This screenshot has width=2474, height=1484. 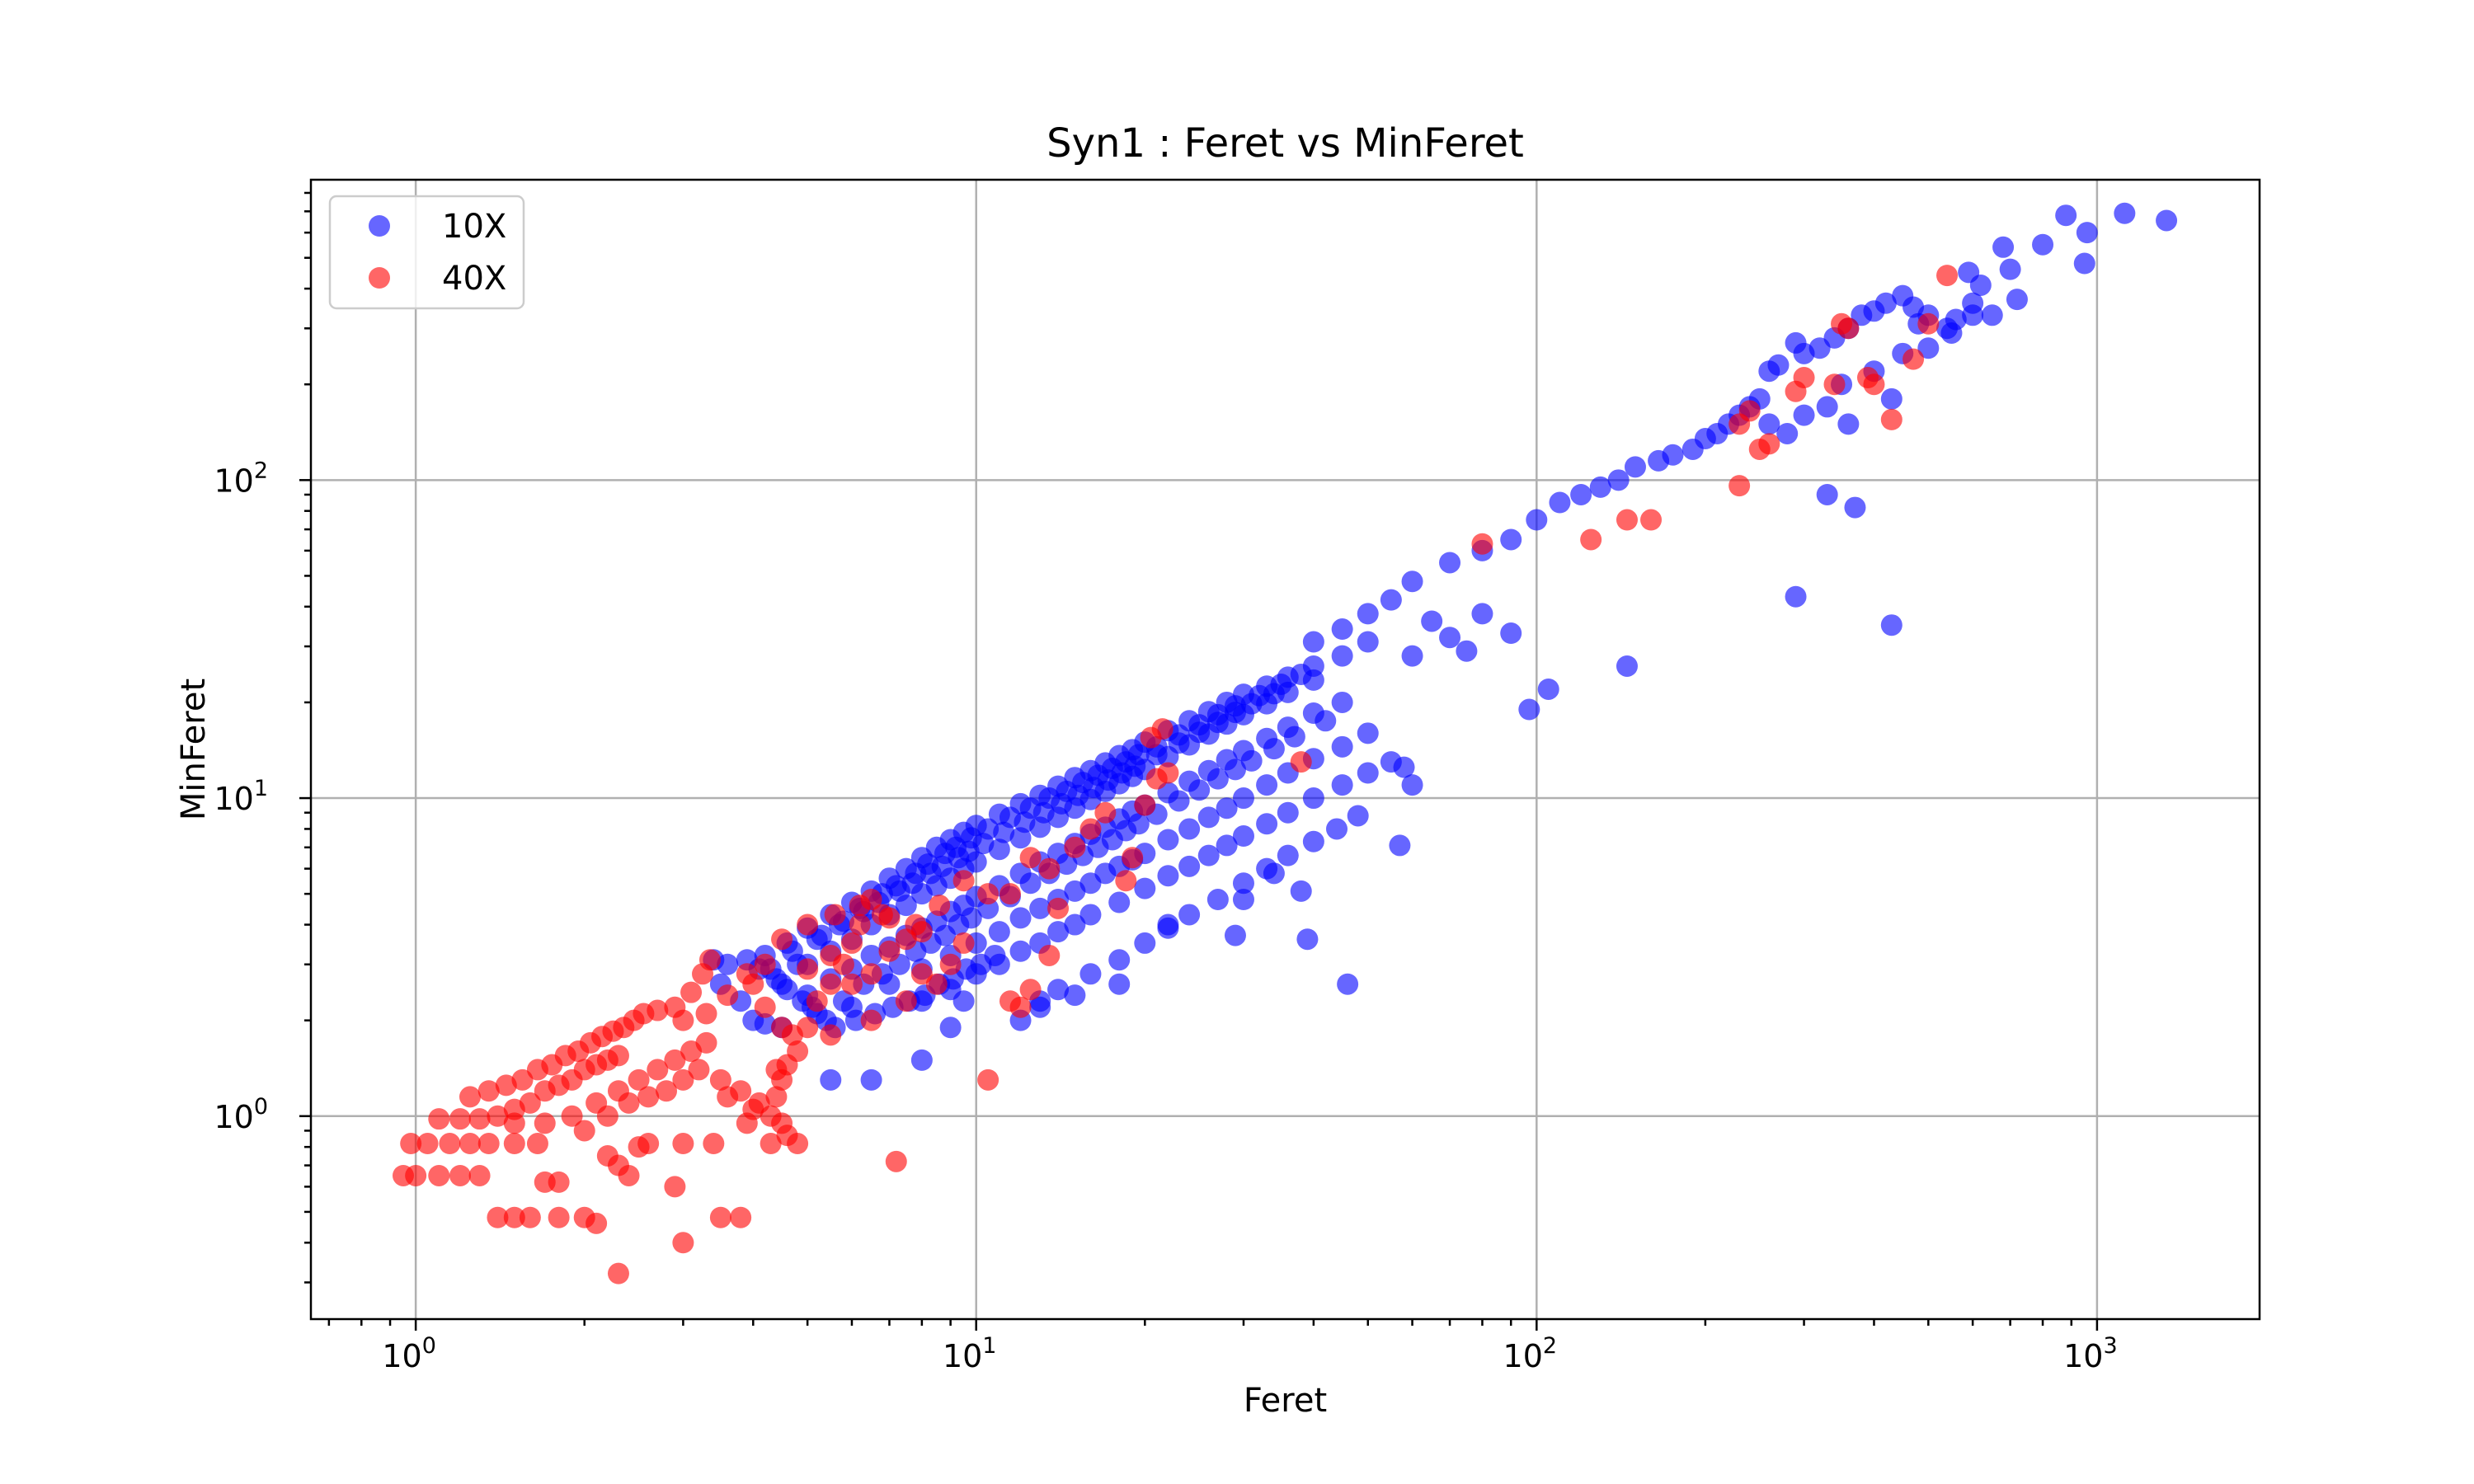 What do you see at coordinates (1285, 143) in the screenshot?
I see `chart-title: Syn1 : Feret vs MinFeret` at bounding box center [1285, 143].